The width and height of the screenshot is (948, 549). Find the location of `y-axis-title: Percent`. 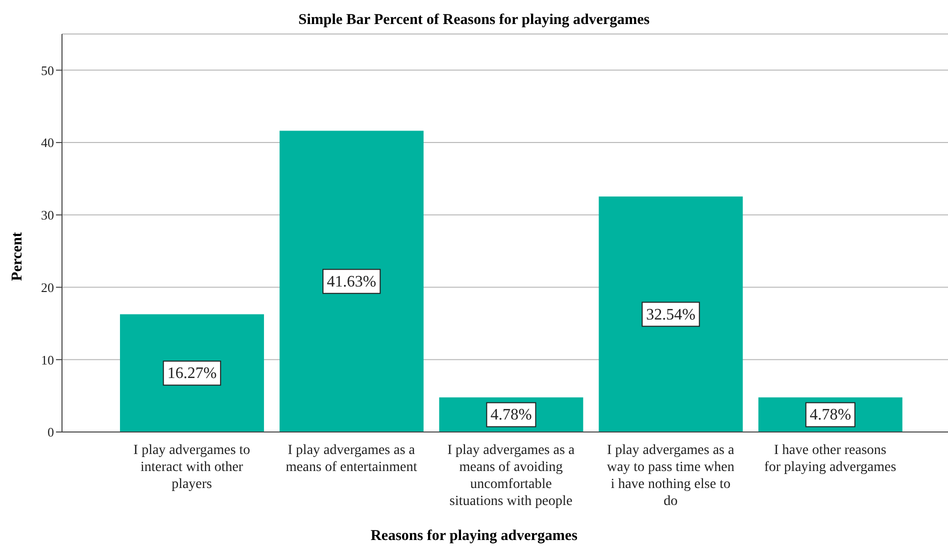

y-axis-title: Percent is located at coordinates (18, 257).